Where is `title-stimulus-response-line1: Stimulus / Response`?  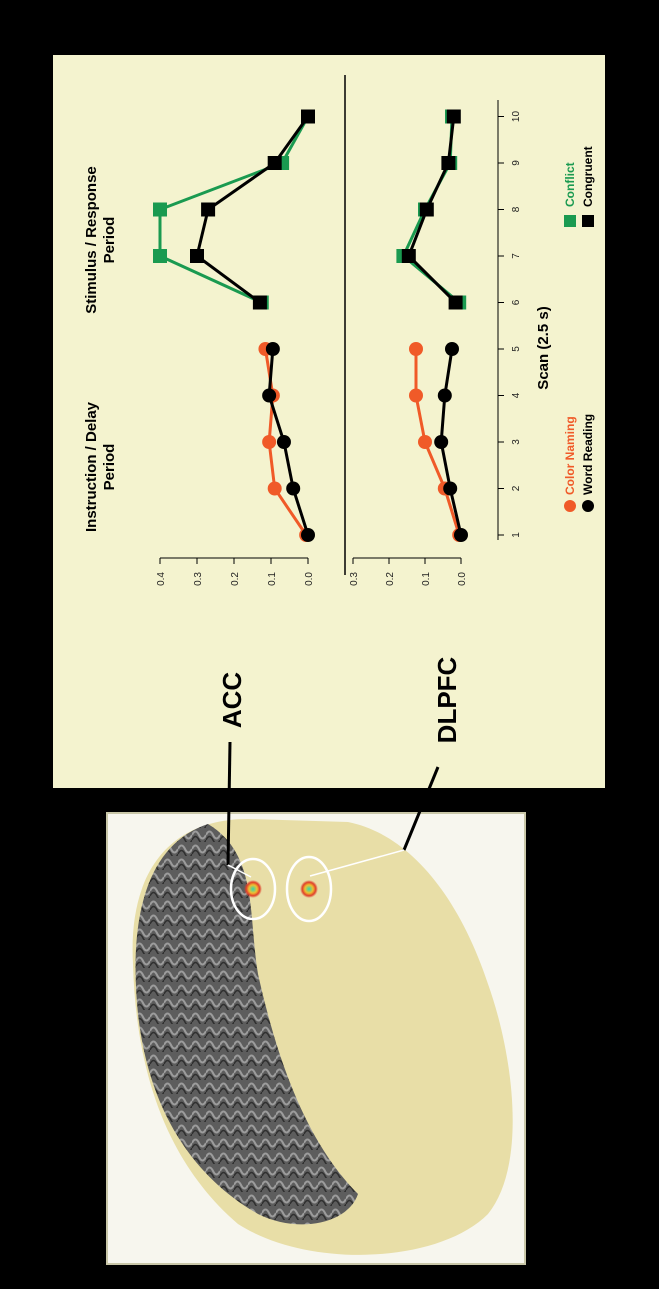 title-stimulus-response-line1: Stimulus / Response is located at coordinates (91, 240).